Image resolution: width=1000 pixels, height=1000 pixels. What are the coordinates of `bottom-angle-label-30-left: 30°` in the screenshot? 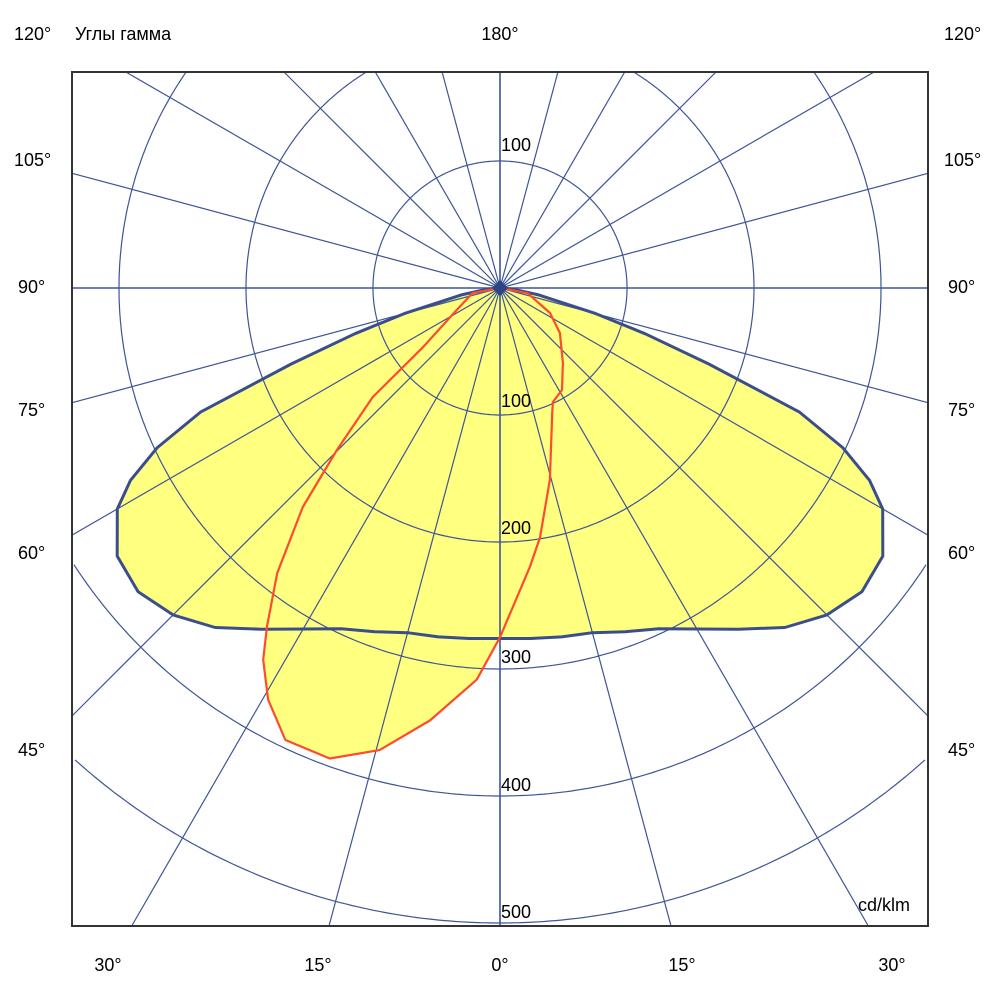 It's located at (108, 965).